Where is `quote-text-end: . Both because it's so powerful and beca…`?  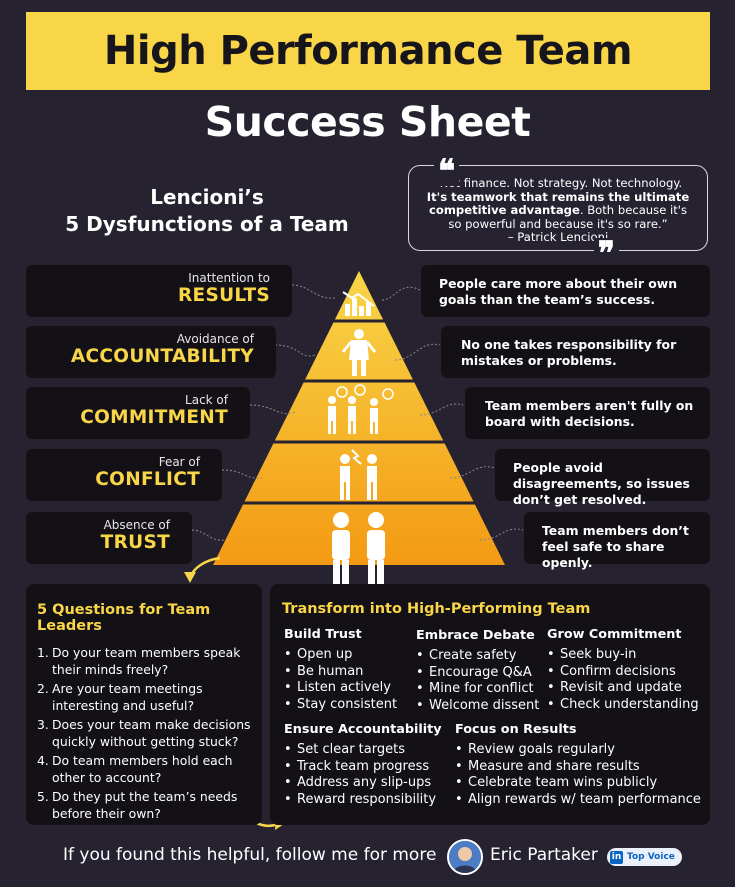 quote-text-end: . Both because it's so powerful and beca… is located at coordinates (568, 217).